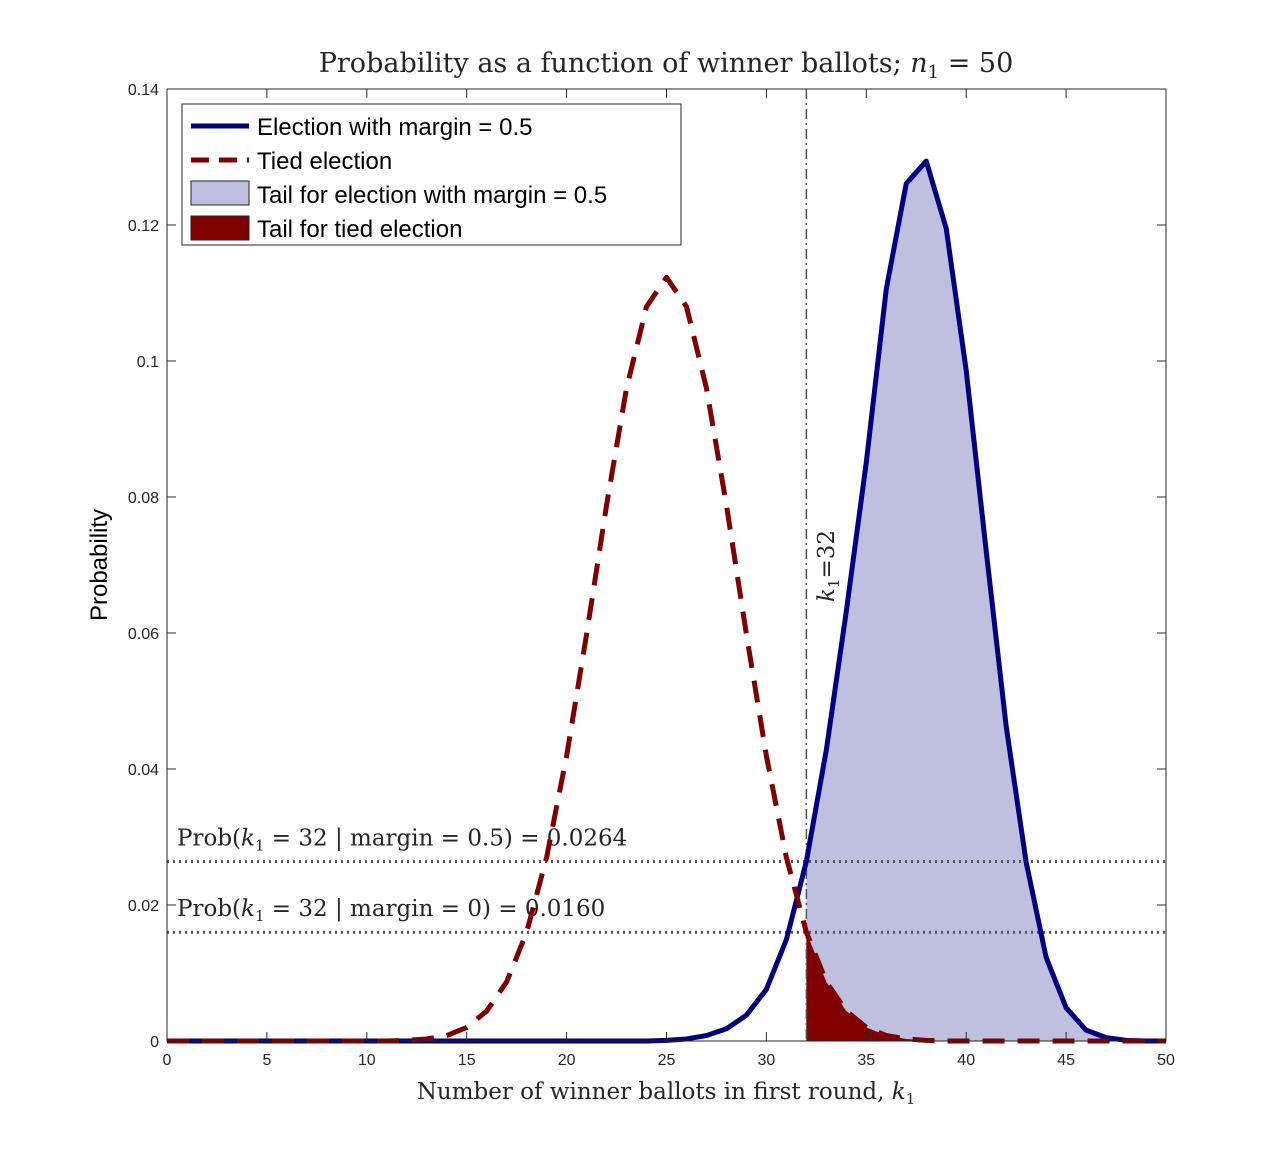 The height and width of the screenshot is (1170, 1288). What do you see at coordinates (143, 226) in the screenshot?
I see `y-tick-label-6: 0.12` at bounding box center [143, 226].